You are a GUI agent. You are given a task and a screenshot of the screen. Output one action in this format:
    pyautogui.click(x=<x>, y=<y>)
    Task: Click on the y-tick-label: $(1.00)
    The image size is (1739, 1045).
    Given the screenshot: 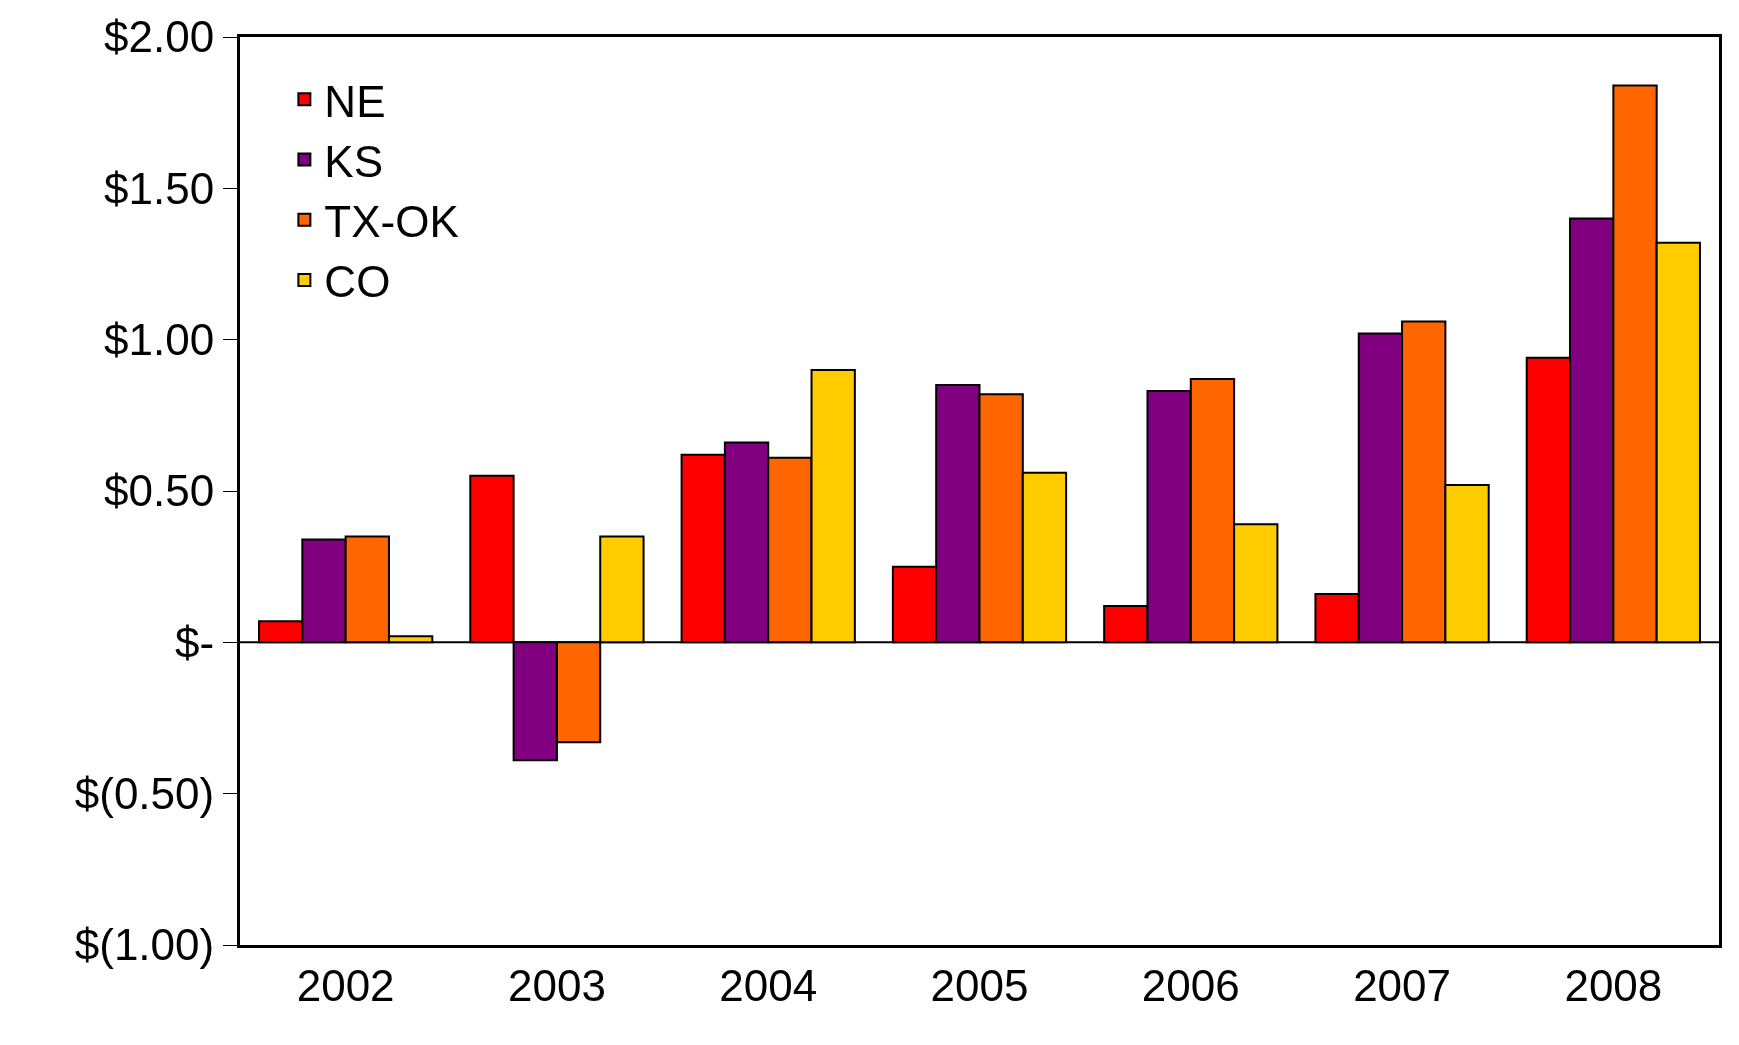 What is the action you would take?
    pyautogui.click(x=144, y=945)
    